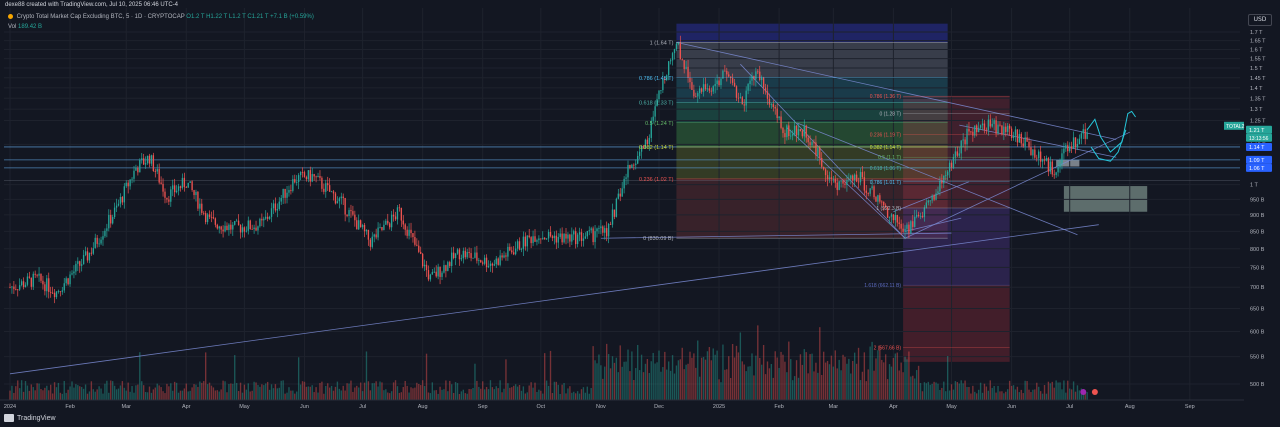  Describe the element at coordinates (1111, 136) in the screenshot. I see `freehand-drawings` at that location.